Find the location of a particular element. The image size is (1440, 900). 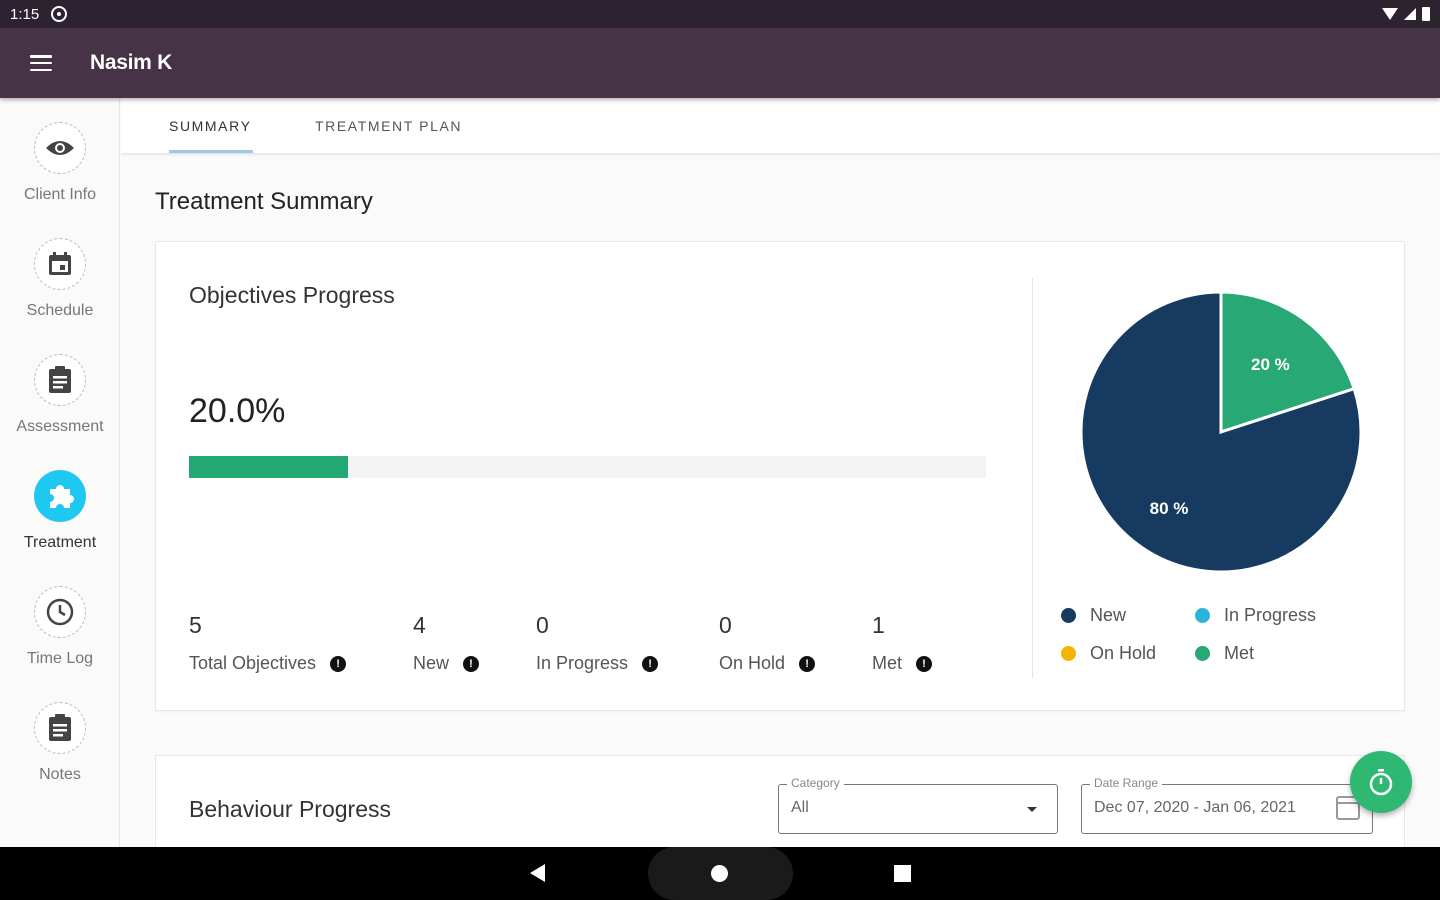

date-range-label: Date Range is located at coordinates (1126, 783).